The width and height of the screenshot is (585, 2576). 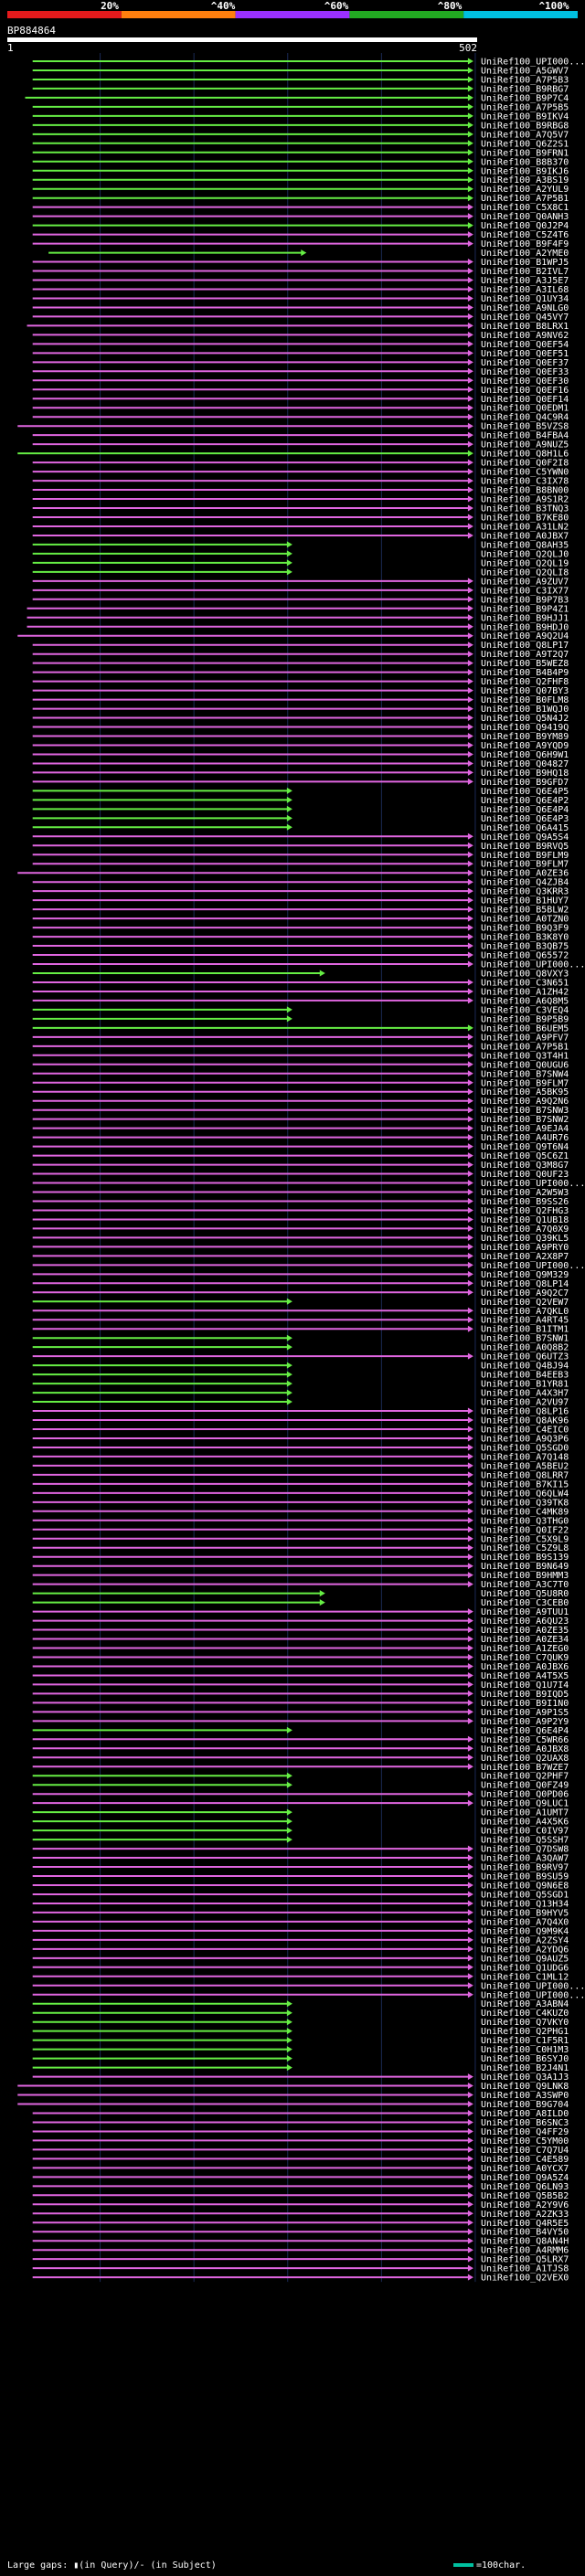 What do you see at coordinates (525, 1859) in the screenshot?
I see `hit-label: UniRef100_A3QAW7` at bounding box center [525, 1859].